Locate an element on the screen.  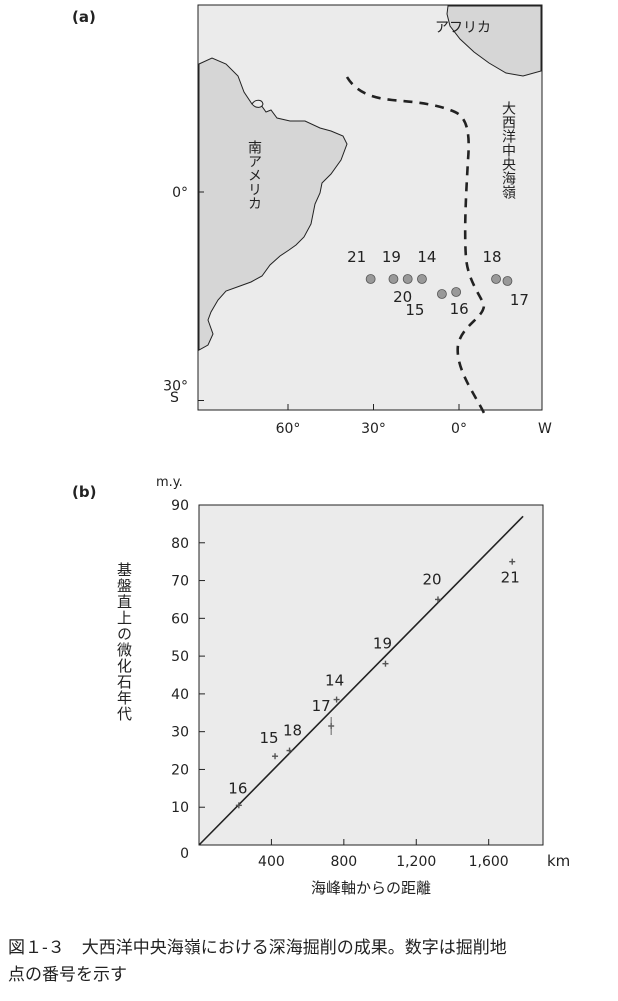
y-tick-label-6: 60 is located at coordinates (180, 619).